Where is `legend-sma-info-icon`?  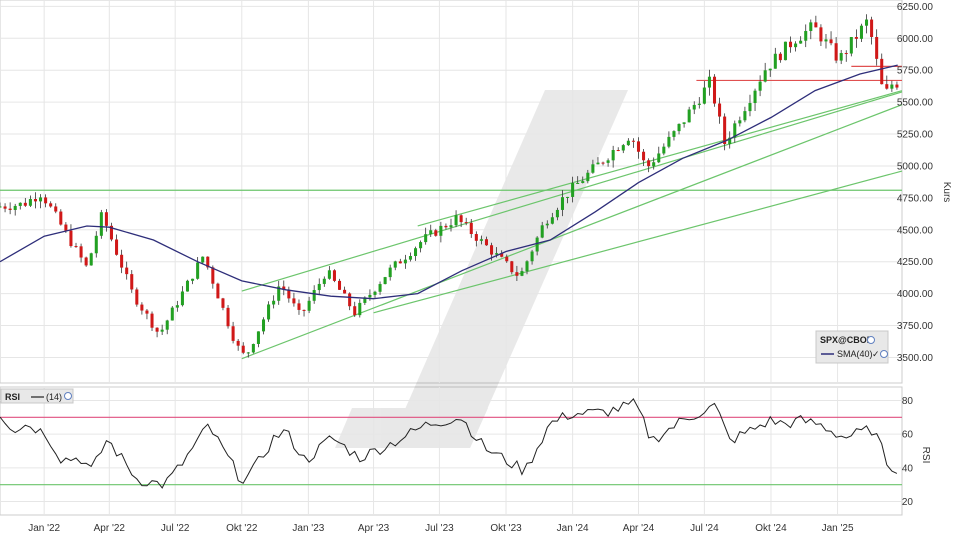 legend-sma-info-icon is located at coordinates (884, 354).